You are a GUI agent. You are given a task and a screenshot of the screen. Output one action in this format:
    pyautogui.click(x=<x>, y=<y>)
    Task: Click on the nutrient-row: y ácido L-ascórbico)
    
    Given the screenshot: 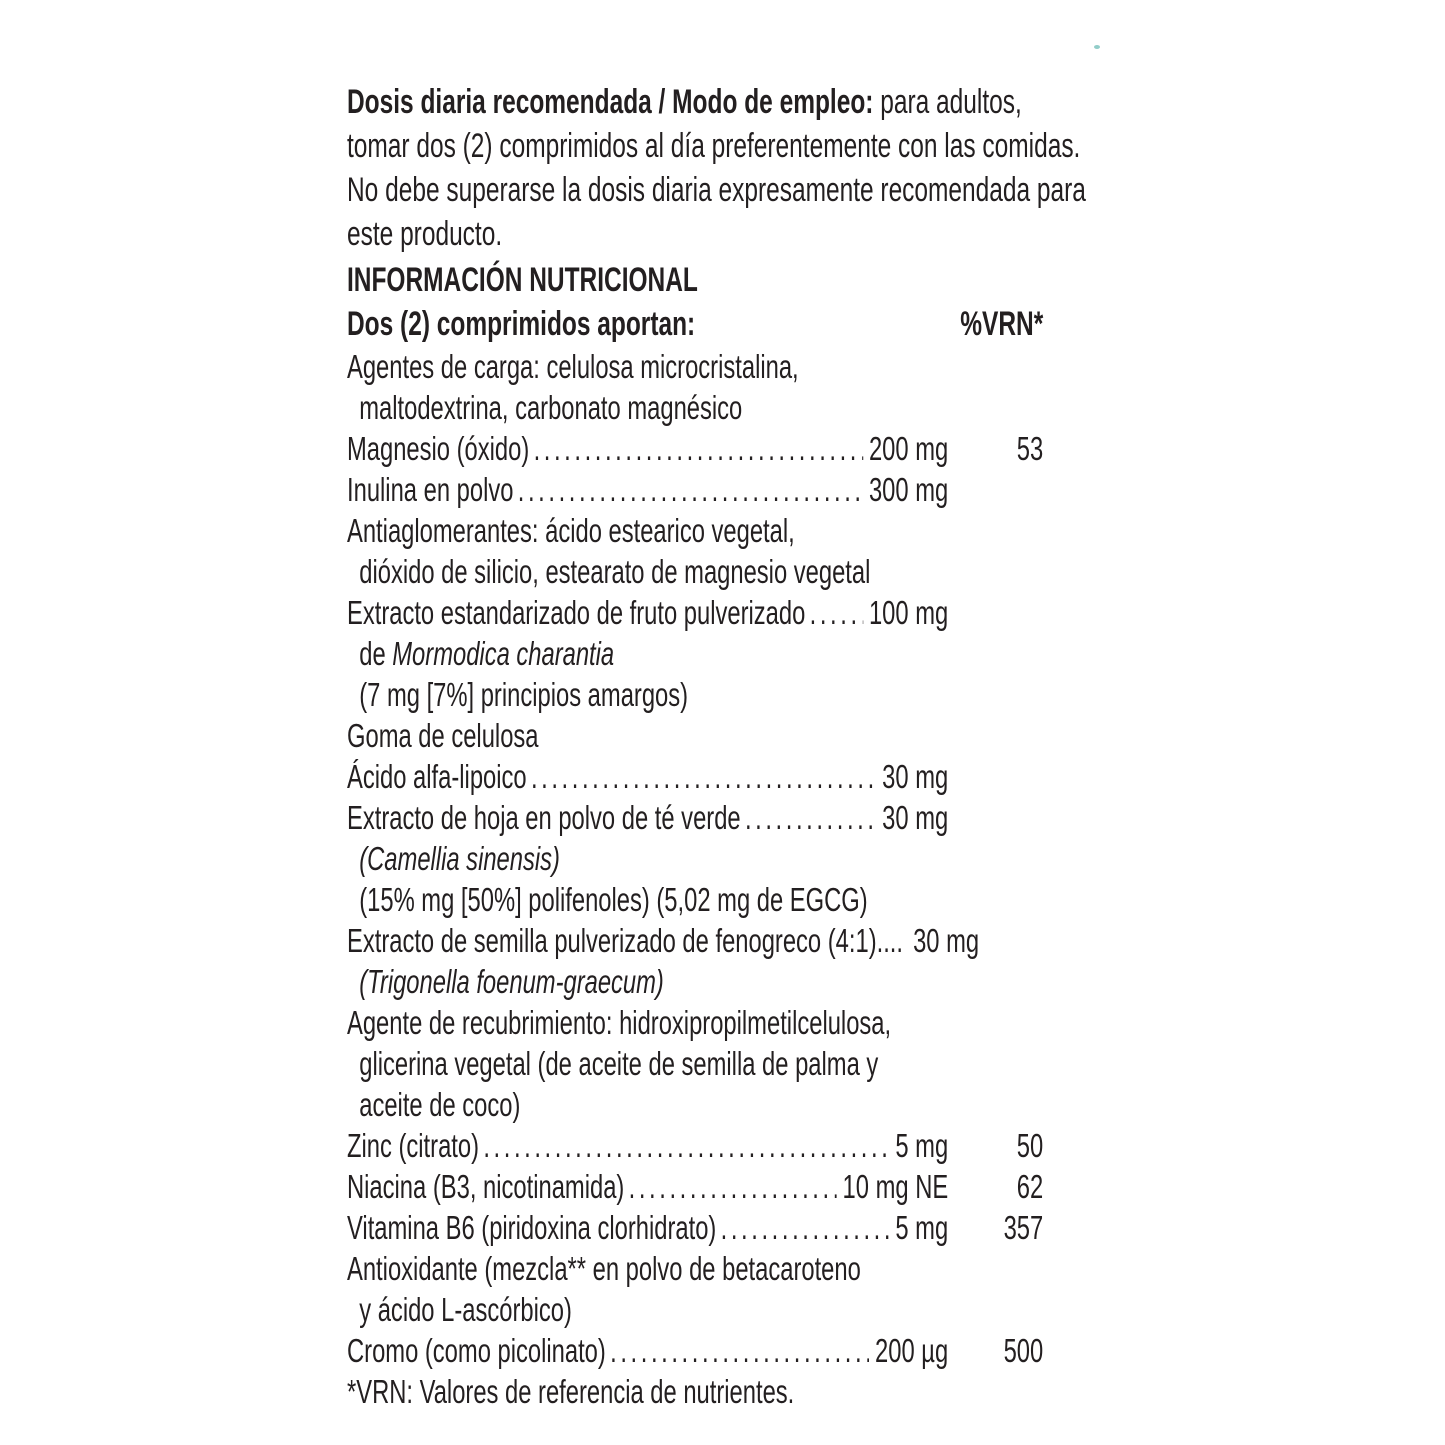 What is the action you would take?
    pyautogui.click(x=695, y=1309)
    